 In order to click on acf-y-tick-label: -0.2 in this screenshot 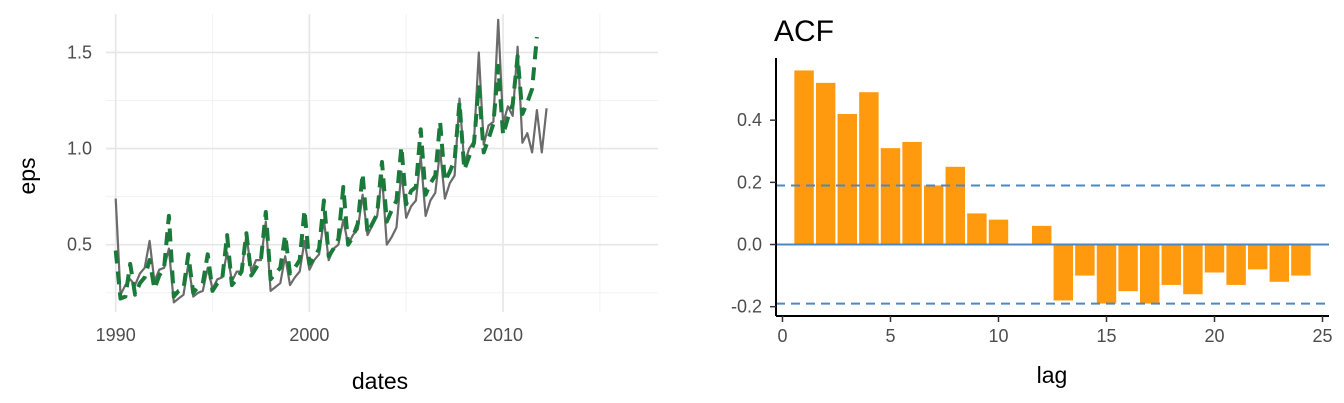, I will do `click(746, 307)`.